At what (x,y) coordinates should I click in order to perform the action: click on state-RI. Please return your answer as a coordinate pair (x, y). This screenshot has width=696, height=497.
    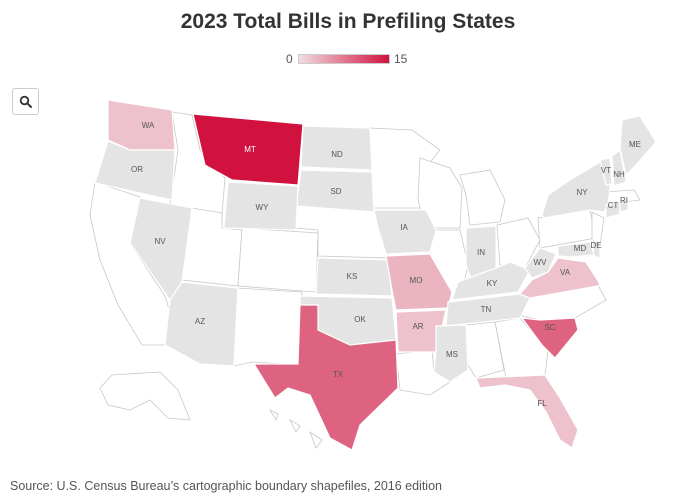
    Looking at the image, I should click on (624, 205).